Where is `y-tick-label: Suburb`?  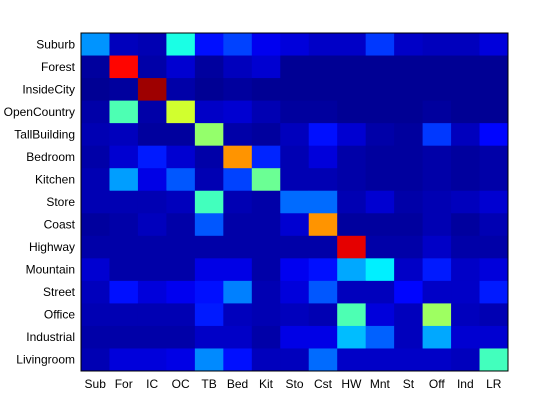
y-tick-label: Suburb is located at coordinates (55, 44).